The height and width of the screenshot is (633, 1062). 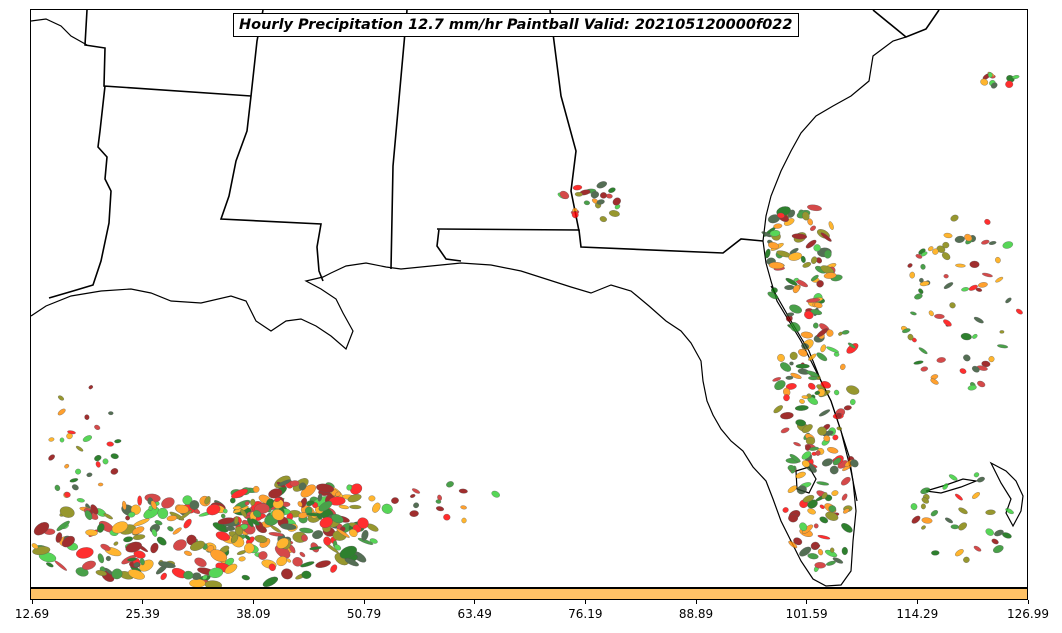 I want to click on colorbar-tick-label: 101.59, so click(x=806, y=614).